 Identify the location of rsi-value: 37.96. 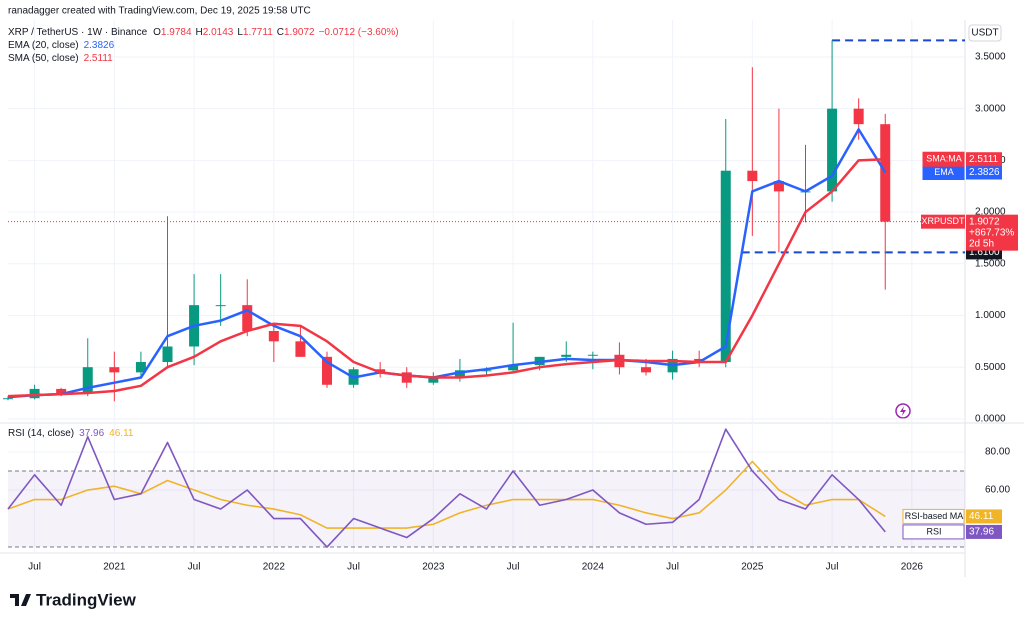
(91, 433).